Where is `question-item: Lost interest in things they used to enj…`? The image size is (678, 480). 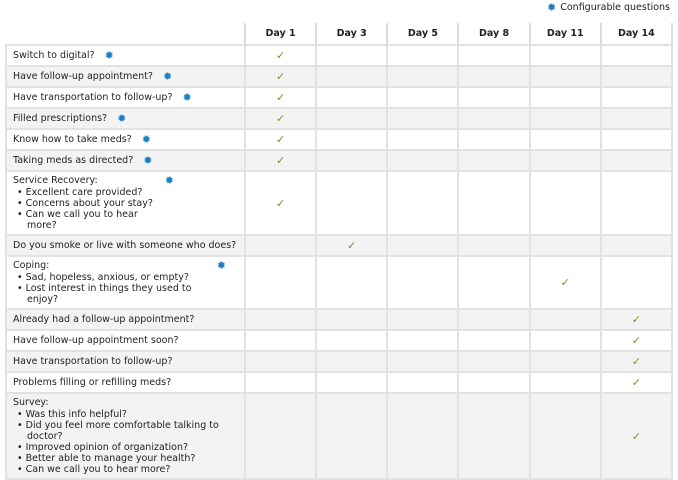 question-item: Lost interest in things they used to enj… is located at coordinates (121, 294).